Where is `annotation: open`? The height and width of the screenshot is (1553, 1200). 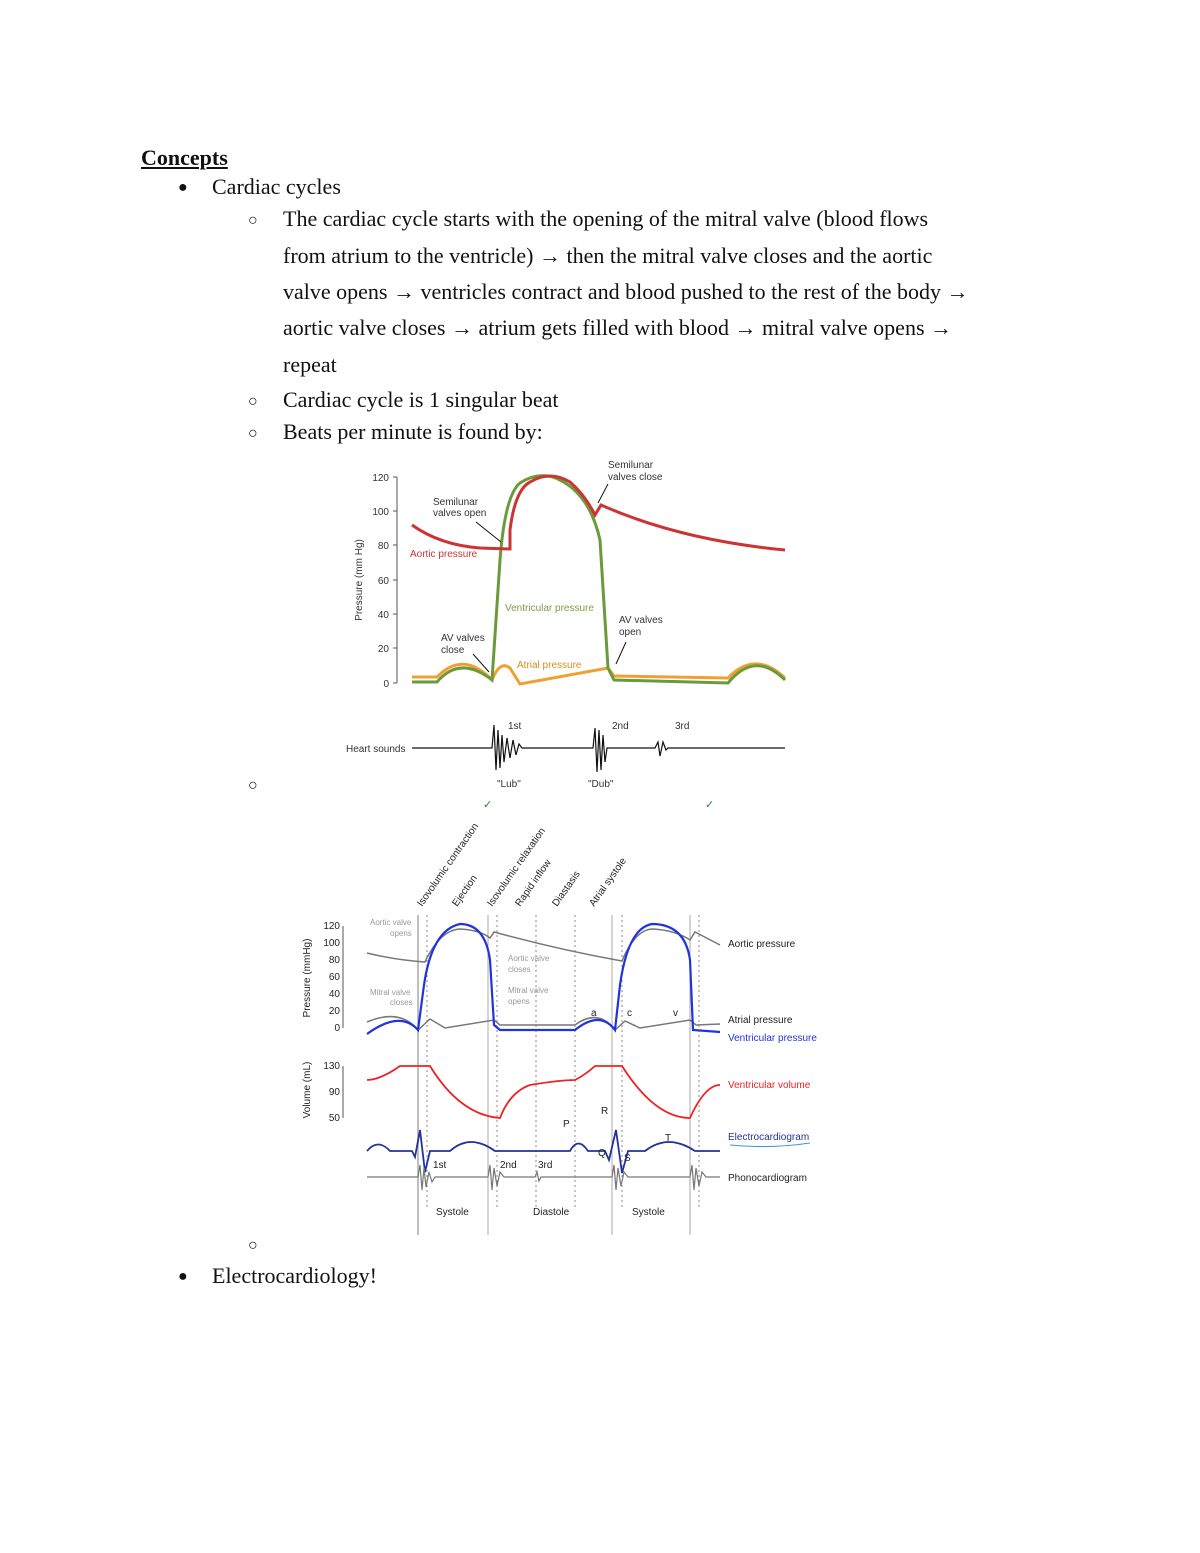 annotation: open is located at coordinates (630, 632).